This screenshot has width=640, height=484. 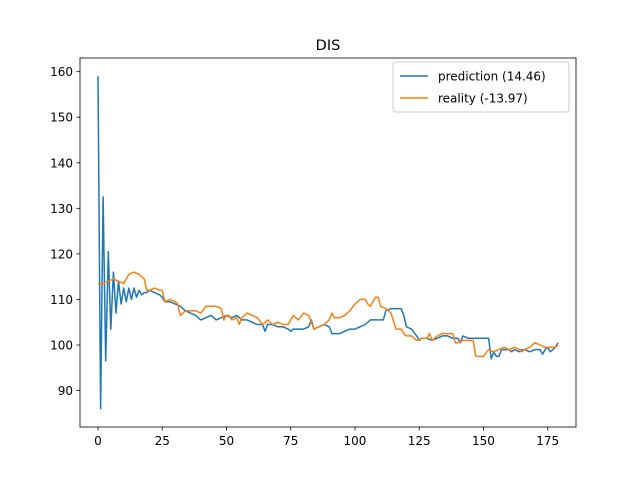 I want to click on y-tick-label: 110, so click(x=61, y=300).